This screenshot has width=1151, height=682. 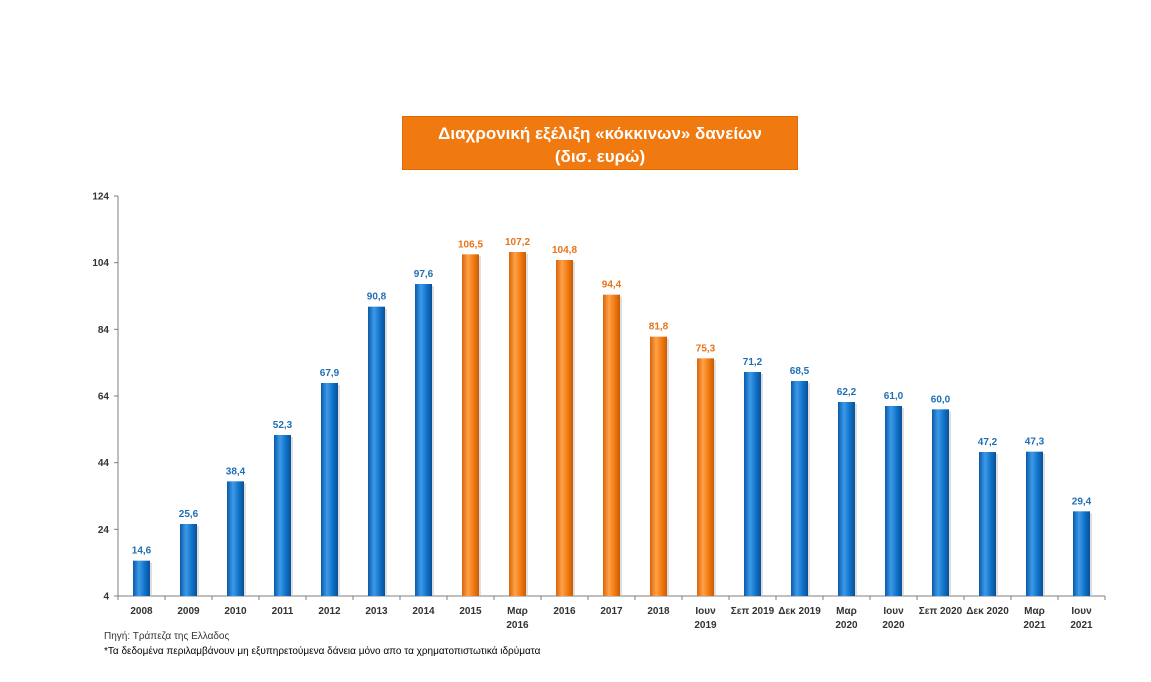 I want to click on data-label: 90,8, so click(x=377, y=297).